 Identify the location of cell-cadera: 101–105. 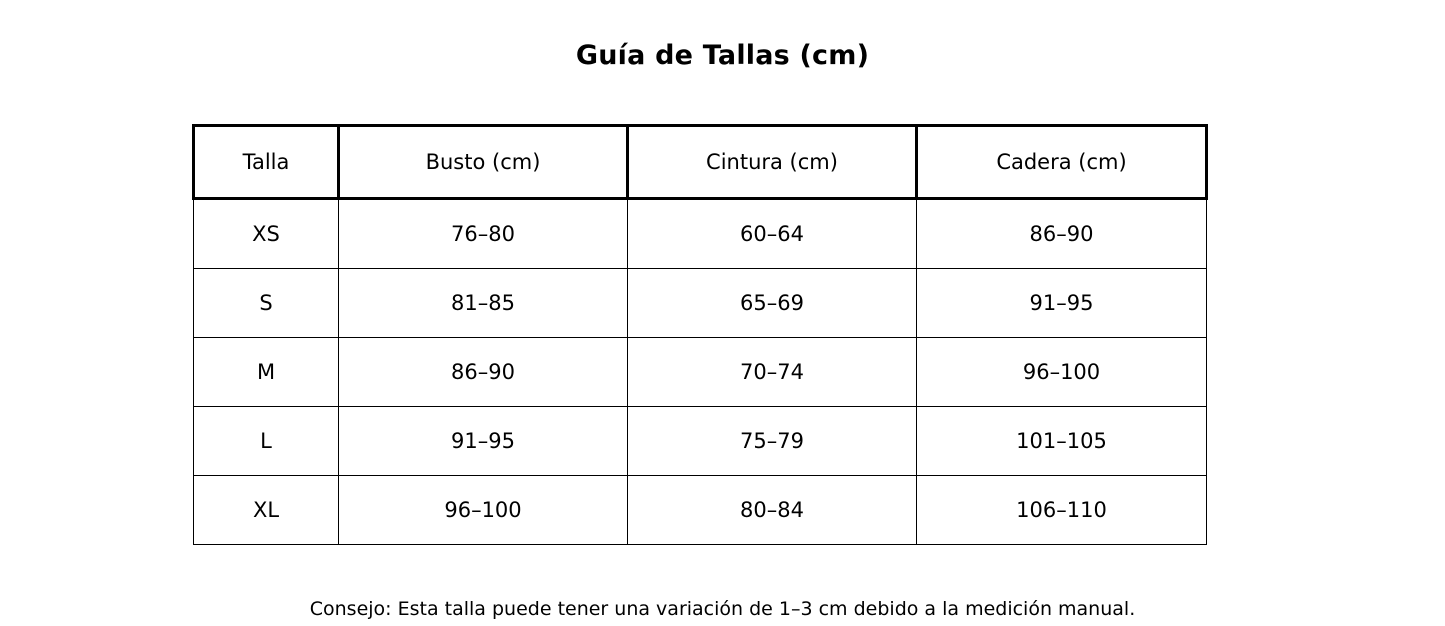
(1061, 441).